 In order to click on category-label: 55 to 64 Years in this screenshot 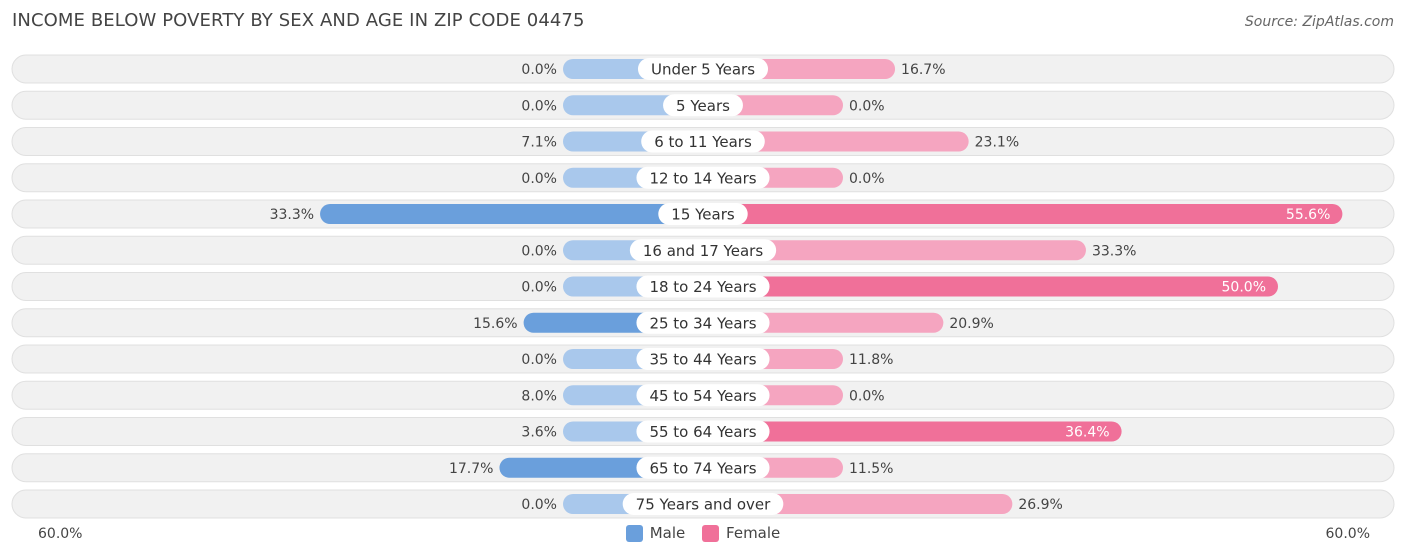, I will do `click(702, 432)`.